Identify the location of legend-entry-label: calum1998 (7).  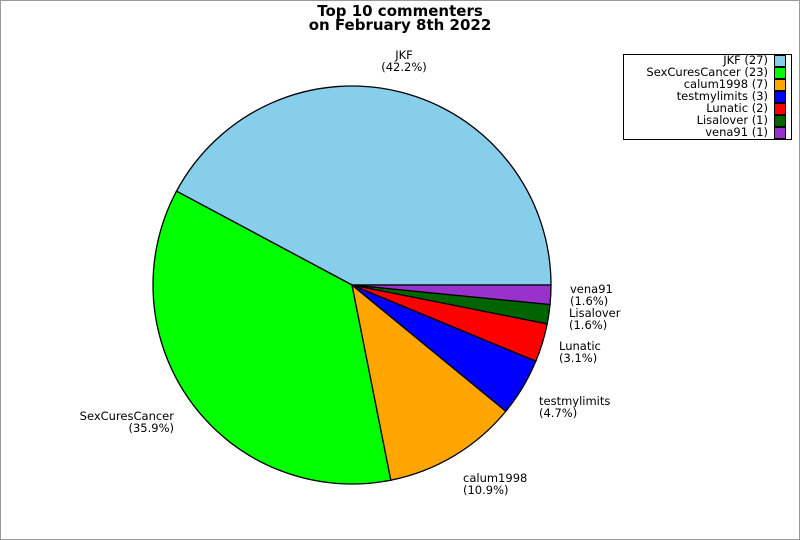
(725, 84).